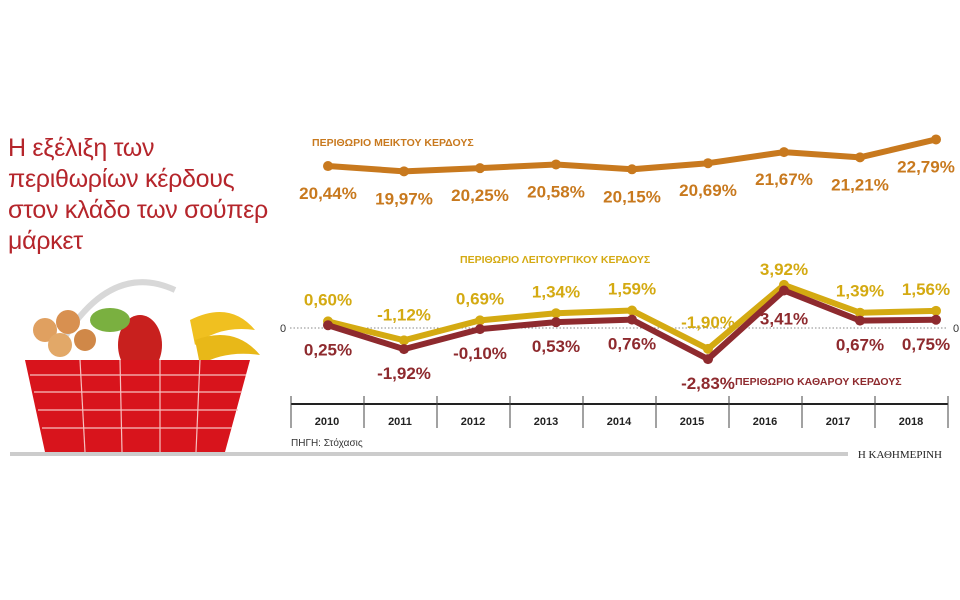 This screenshot has width=960, height=600. Describe the element at coordinates (327, 422) in the screenshot. I see `x-tick-label: 2010` at that location.